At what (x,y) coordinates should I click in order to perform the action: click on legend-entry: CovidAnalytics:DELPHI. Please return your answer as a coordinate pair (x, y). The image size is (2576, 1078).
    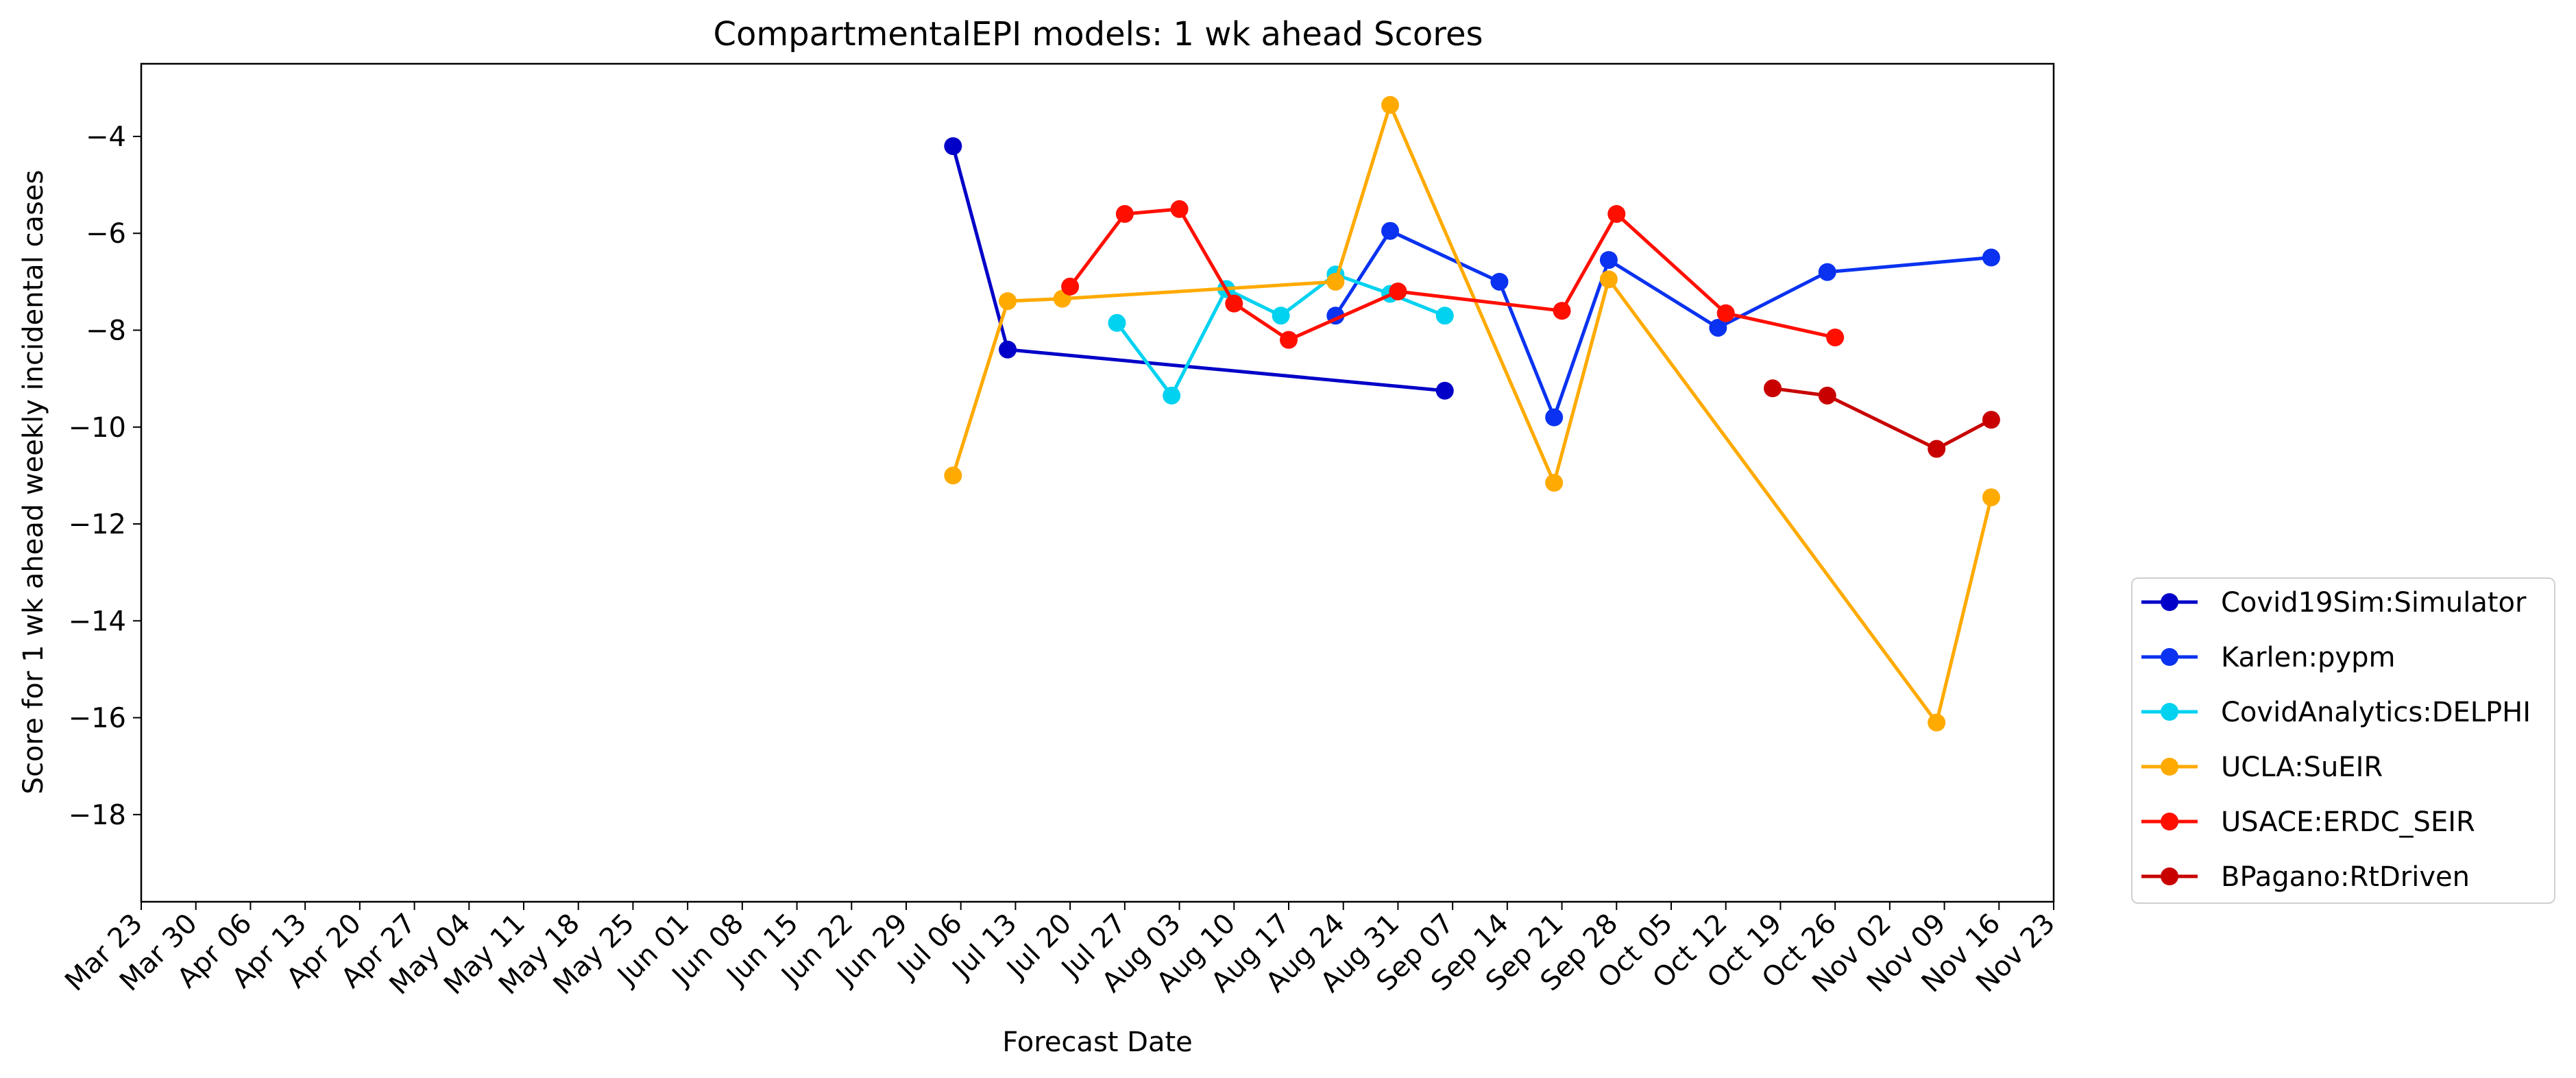
    Looking at the image, I should click on (2336, 713).